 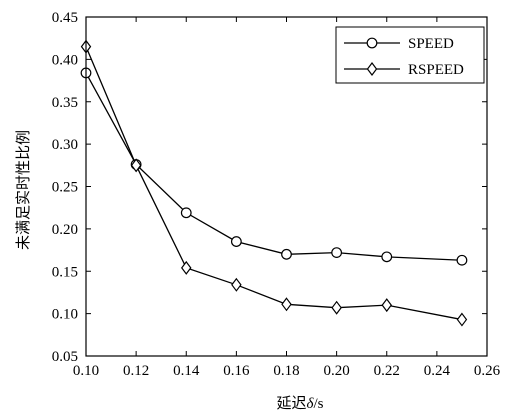 I want to click on x-tick-label: 0.22, so click(x=387, y=371).